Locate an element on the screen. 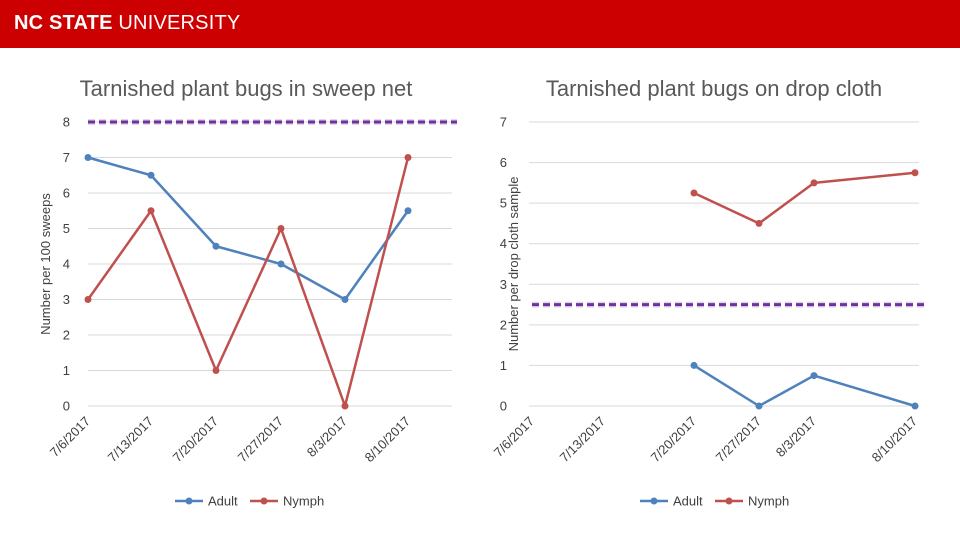 The image size is (960, 540). header-banner: NC STATE UNIVERSITY is located at coordinates (480, 24).